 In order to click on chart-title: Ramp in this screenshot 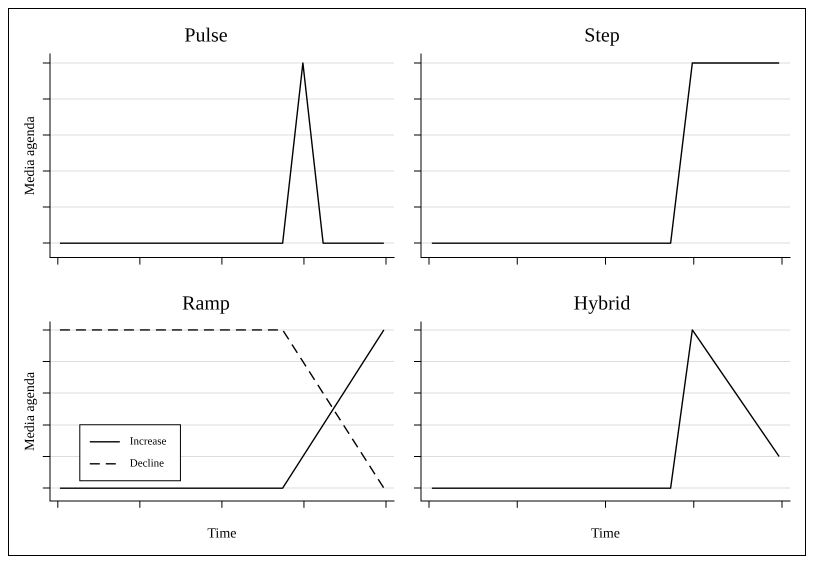, I will do `click(206, 303)`.